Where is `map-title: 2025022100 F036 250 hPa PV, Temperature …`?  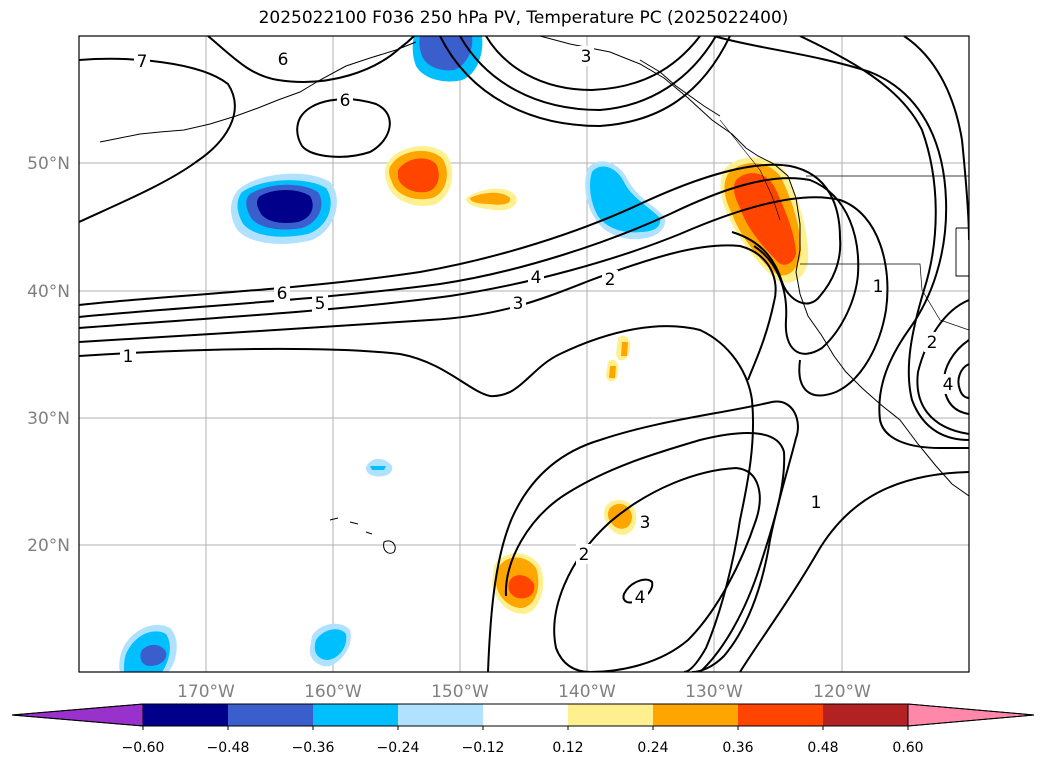
map-title: 2025022100 F036 250 hPa PV, Temperature … is located at coordinates (523, 18).